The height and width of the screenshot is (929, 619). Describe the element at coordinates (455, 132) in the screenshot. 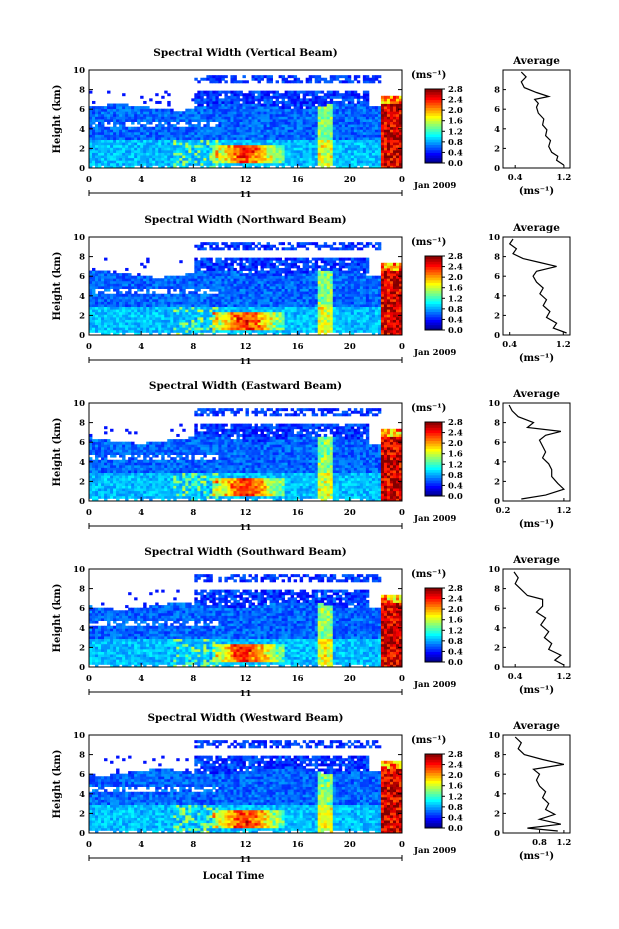

I see `colorbar-tick-label: 1.2` at that location.